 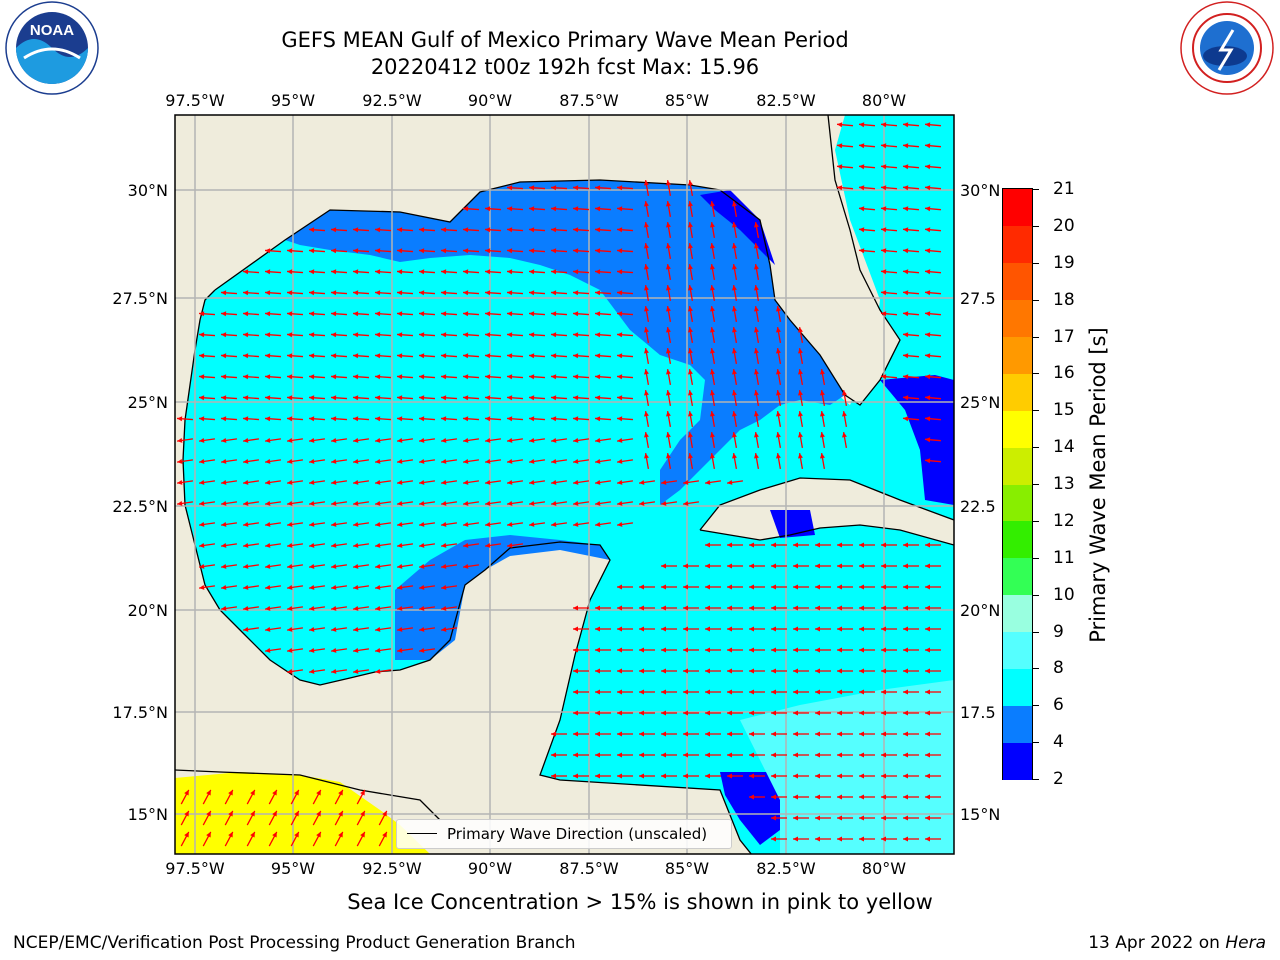 I want to click on lat-tick-left: 20°N, so click(x=148, y=610).